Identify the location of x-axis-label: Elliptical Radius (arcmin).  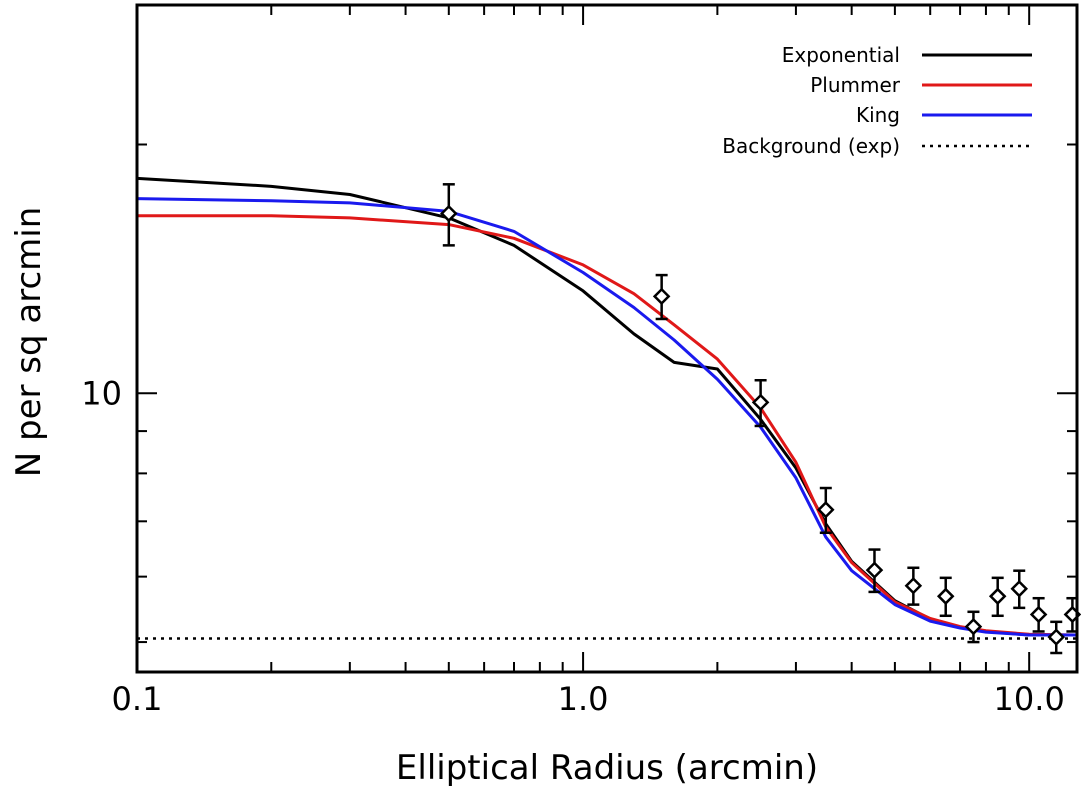
(607, 768).